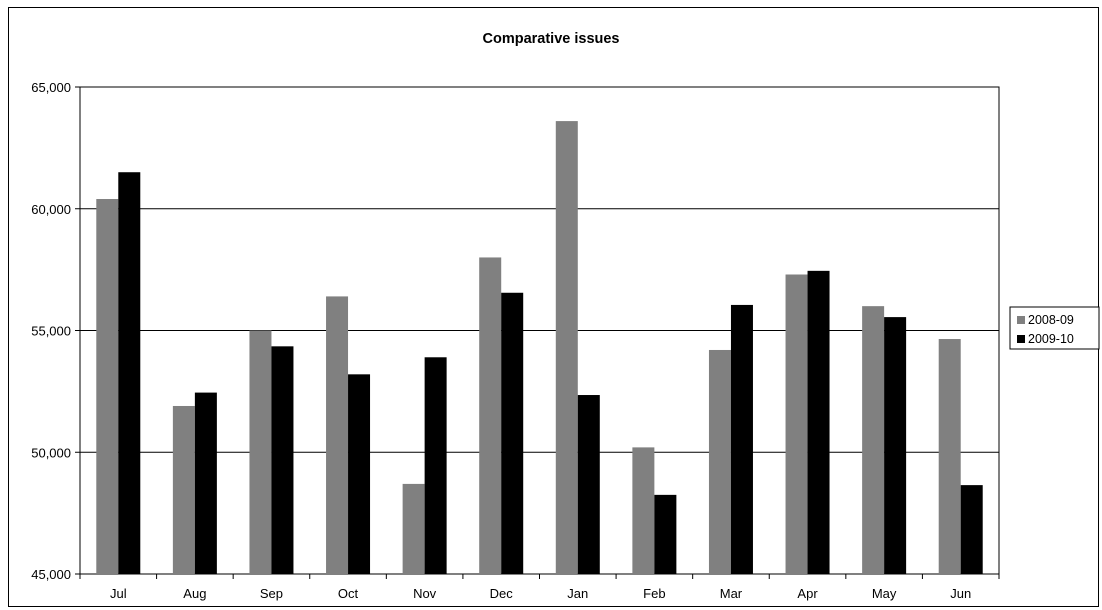 Image resolution: width=1102 pixels, height=610 pixels. Describe the element at coordinates (741, 439) in the screenshot. I see `bar-2009-10-mar` at that location.